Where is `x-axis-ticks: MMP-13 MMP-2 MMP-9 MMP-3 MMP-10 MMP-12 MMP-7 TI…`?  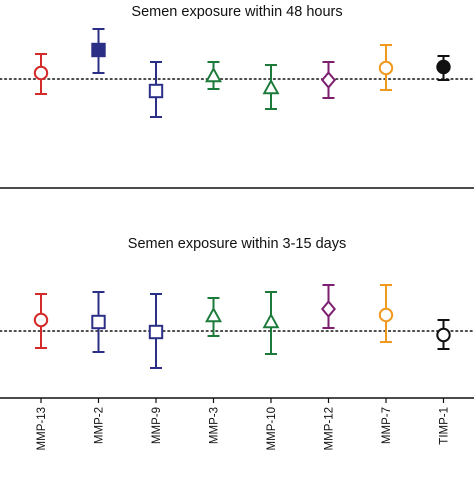 x-axis-ticks: MMP-13 MMP-2 MMP-9 MMP-3 MMP-10 MMP-12 MMP-7 TI… is located at coordinates (243, 424).